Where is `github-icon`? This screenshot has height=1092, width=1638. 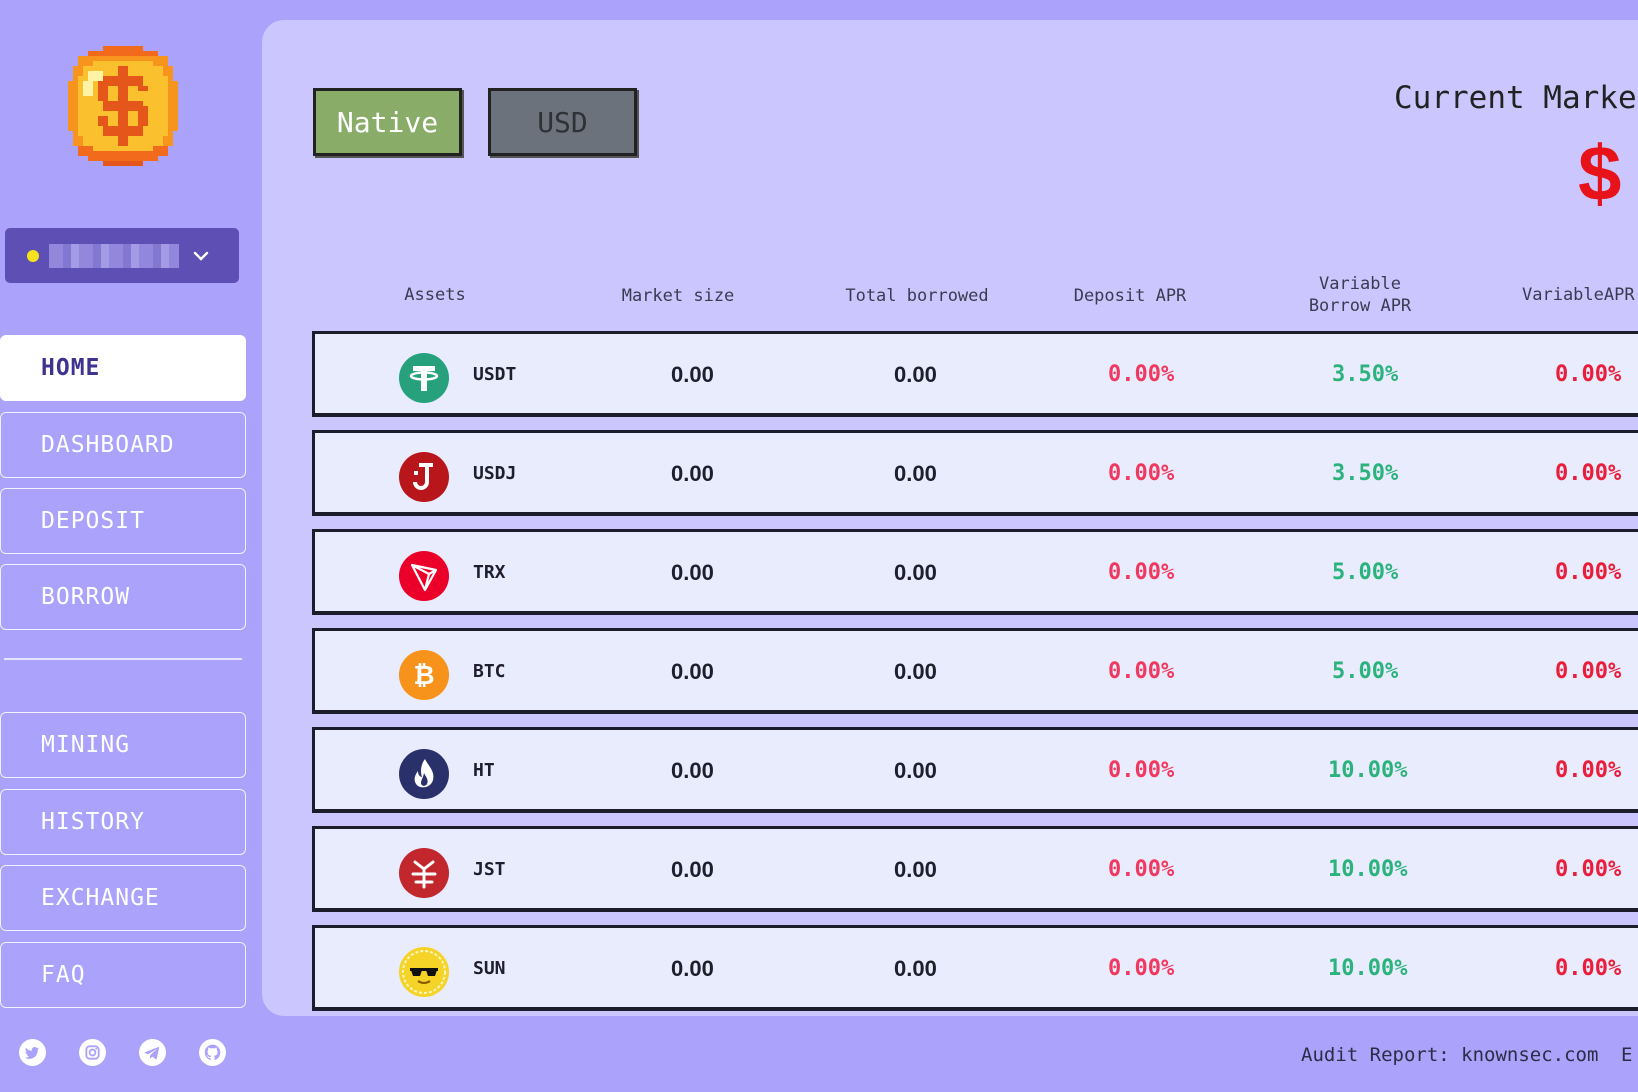
github-icon is located at coordinates (212, 1052).